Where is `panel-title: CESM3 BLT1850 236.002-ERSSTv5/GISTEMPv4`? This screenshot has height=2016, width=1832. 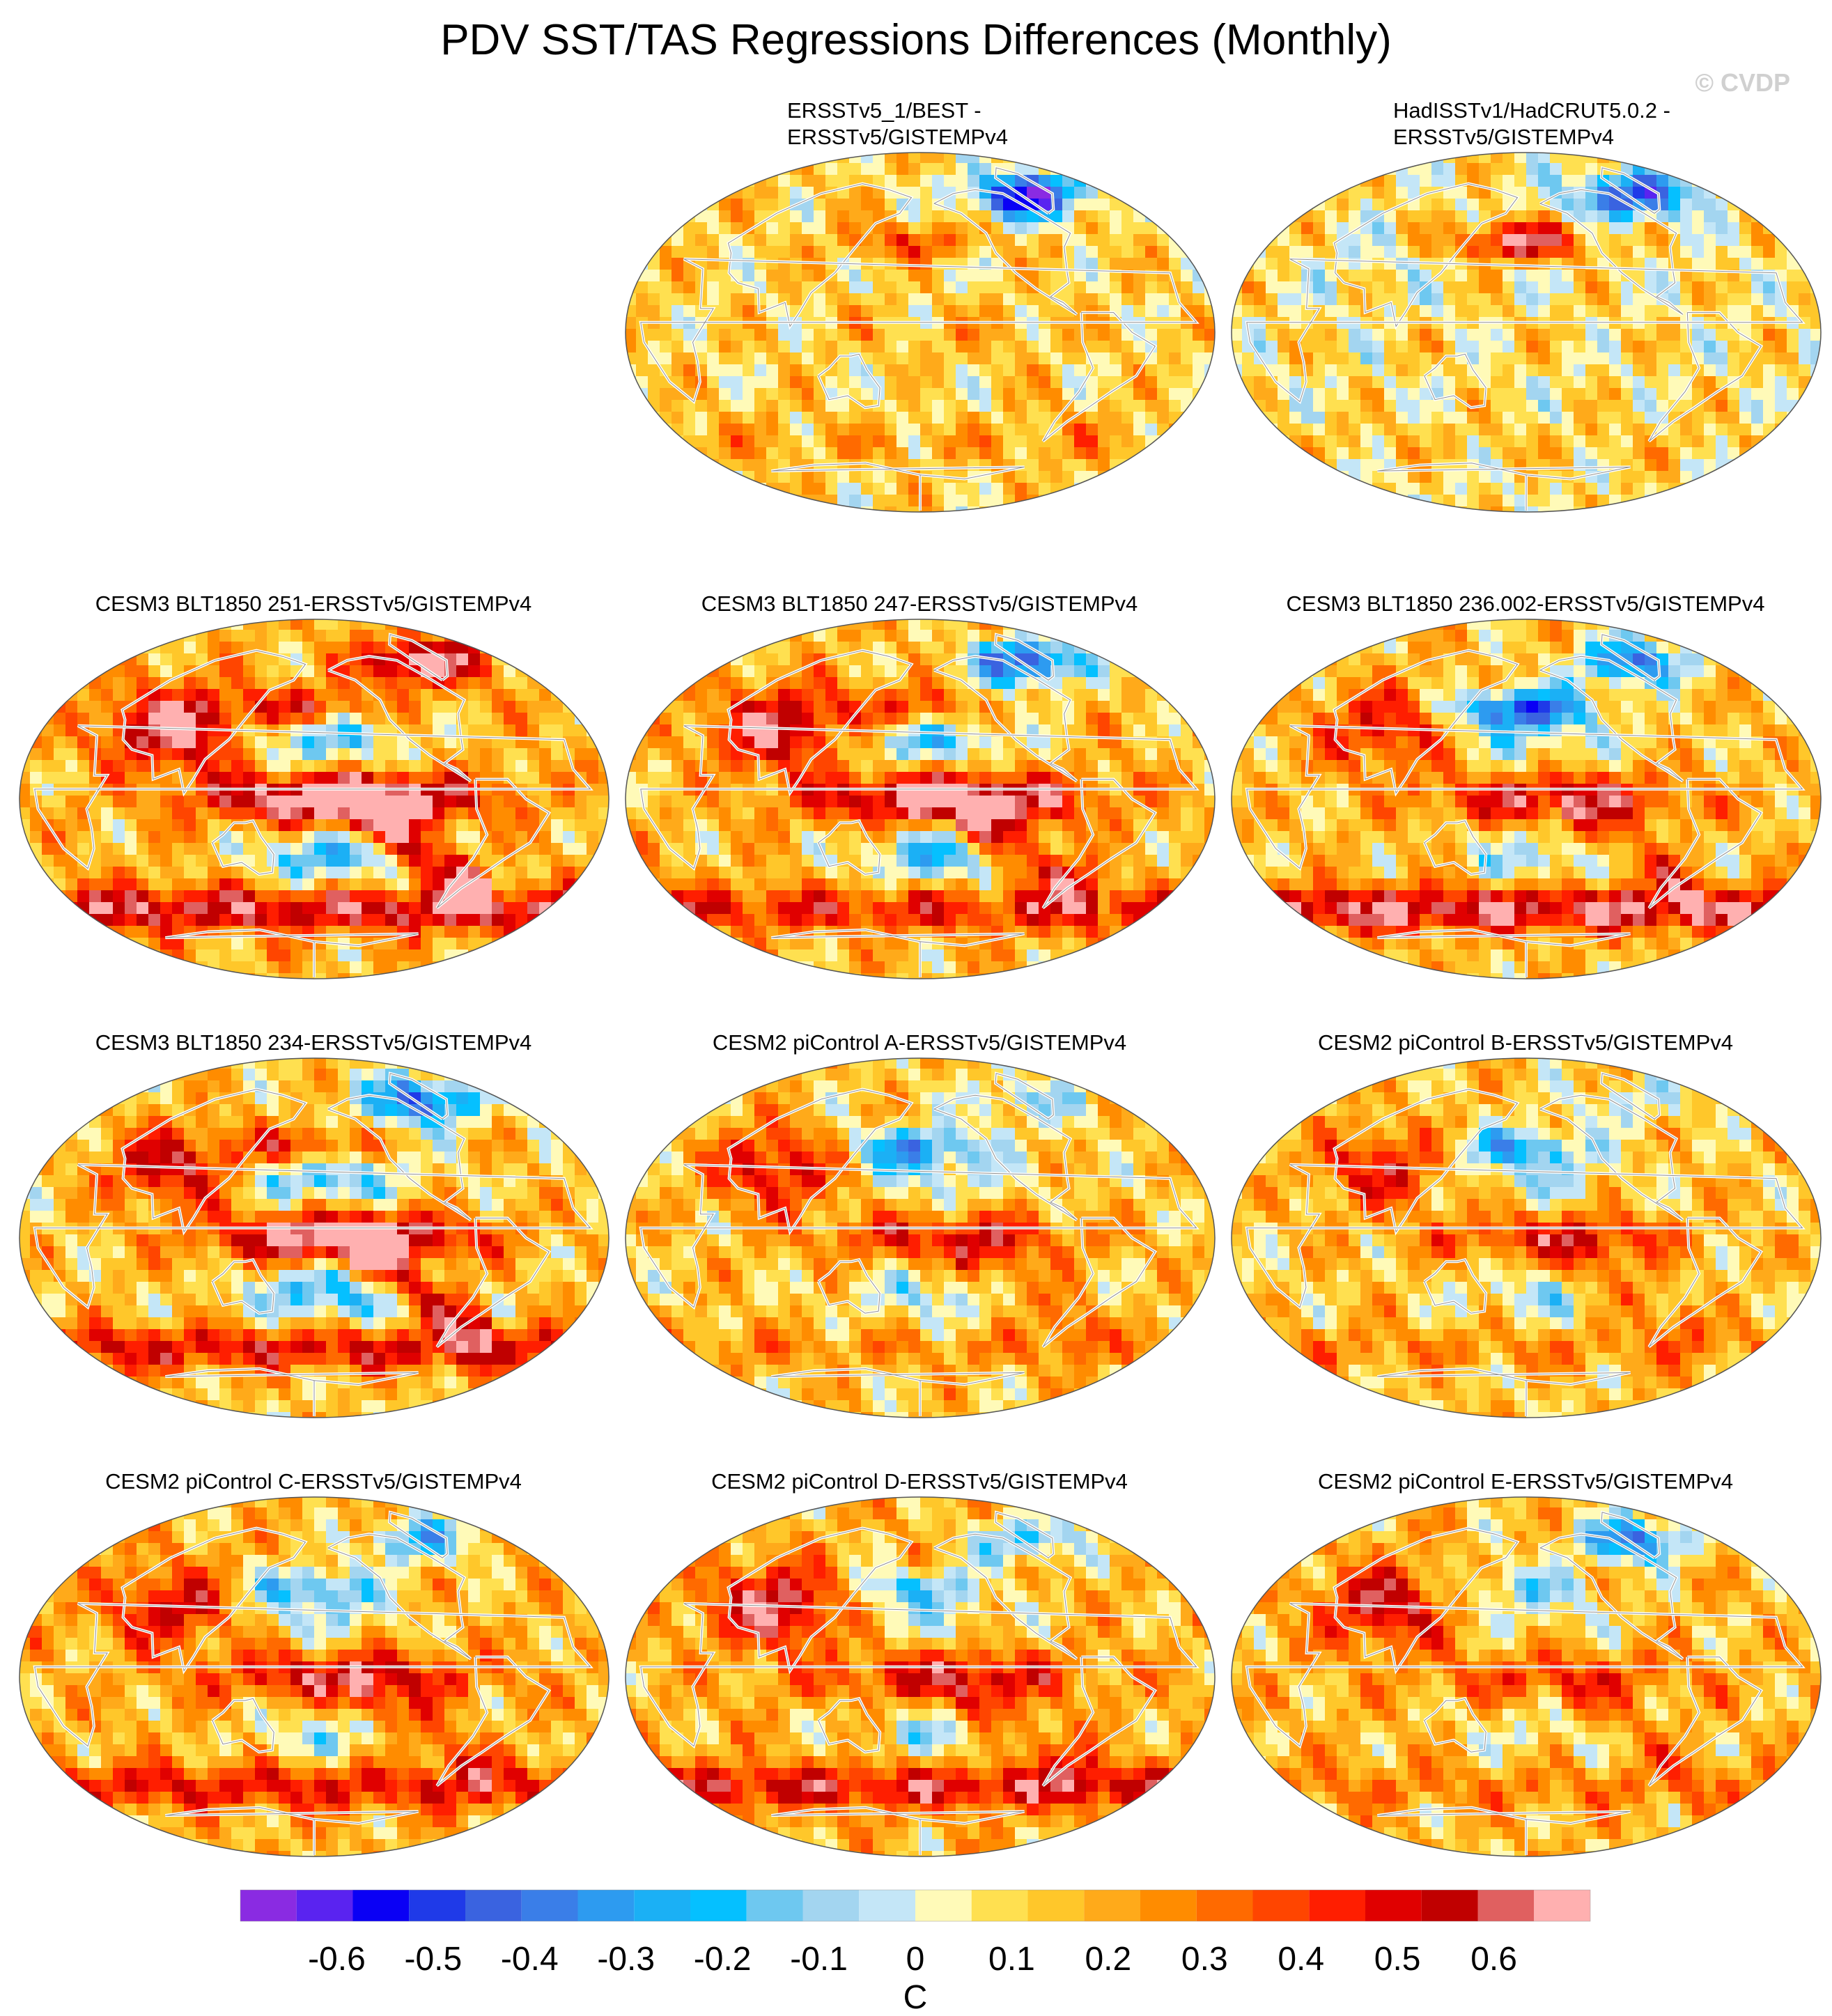
panel-title: CESM3 BLT1850 236.002-ERSSTv5/GISTEMPv4 is located at coordinates (1525, 603).